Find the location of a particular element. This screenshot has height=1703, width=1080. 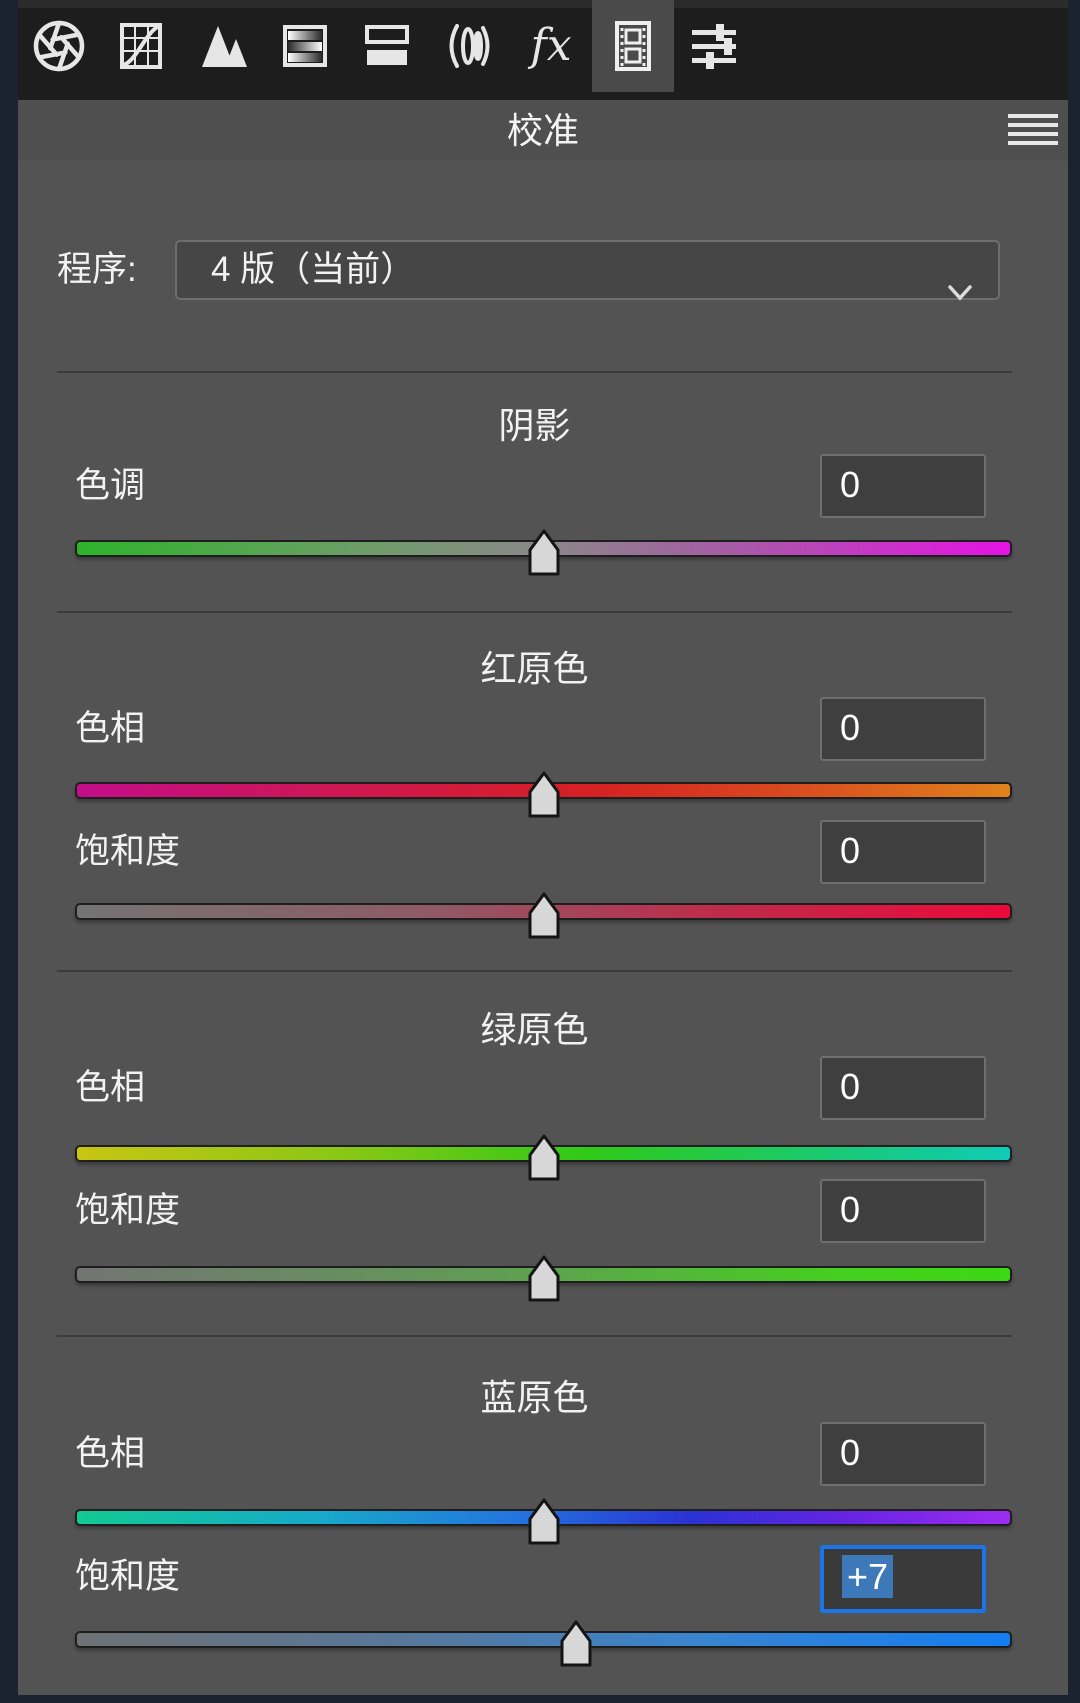

blue-saturation-slider-handle is located at coordinates (576, 1644).